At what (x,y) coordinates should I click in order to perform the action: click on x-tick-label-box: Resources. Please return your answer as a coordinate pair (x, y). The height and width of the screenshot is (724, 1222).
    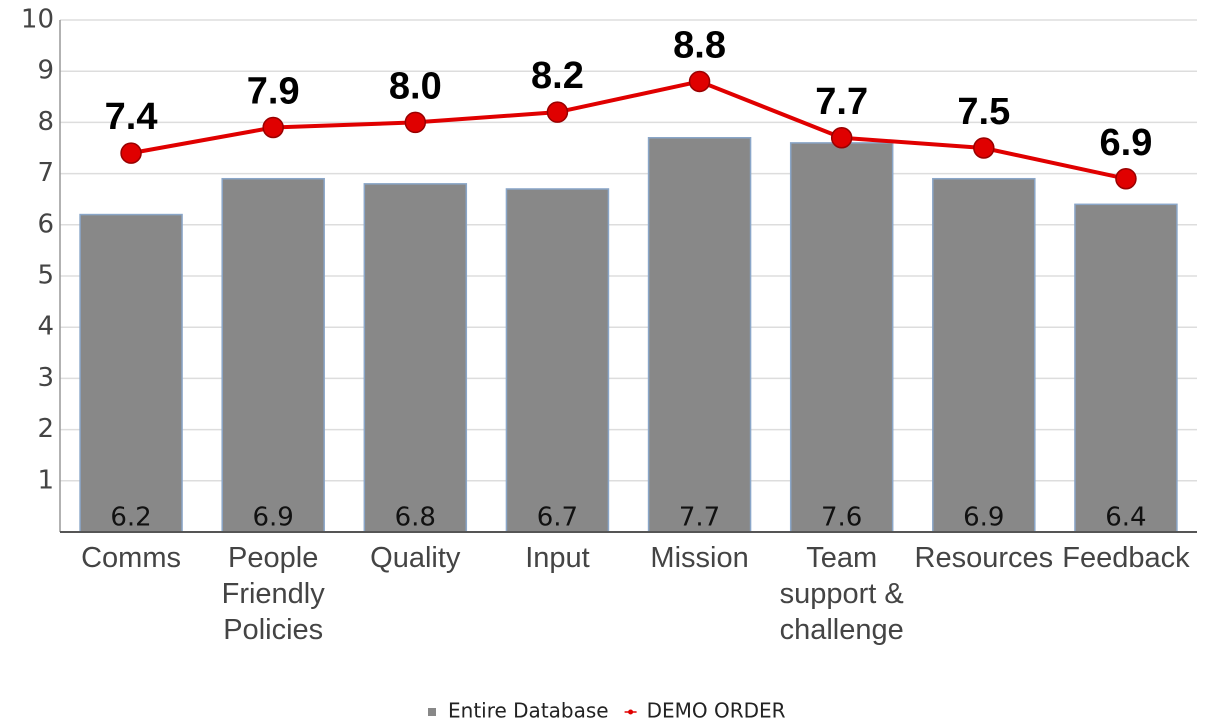
    Looking at the image, I should click on (984, 558).